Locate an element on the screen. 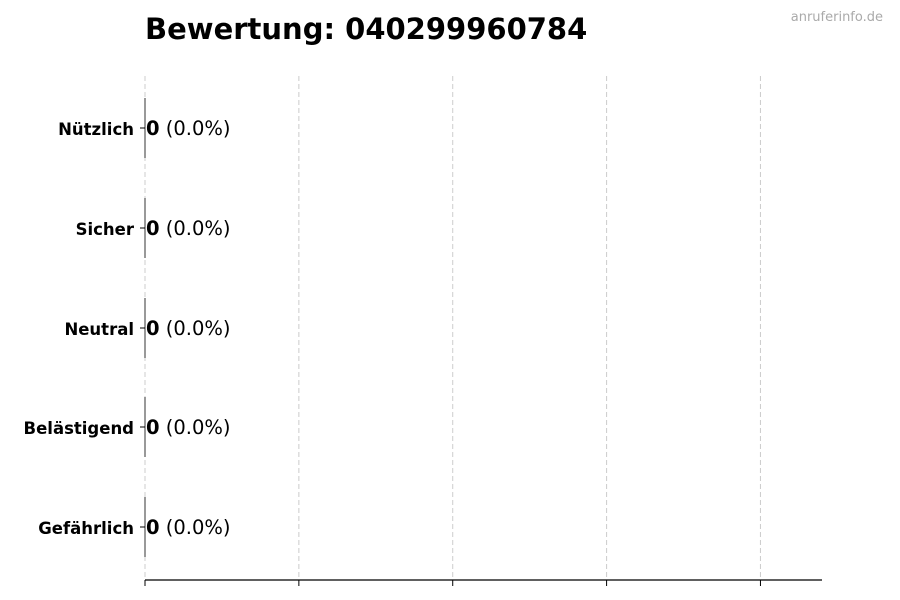  category-label: Neutral is located at coordinates (99, 329).